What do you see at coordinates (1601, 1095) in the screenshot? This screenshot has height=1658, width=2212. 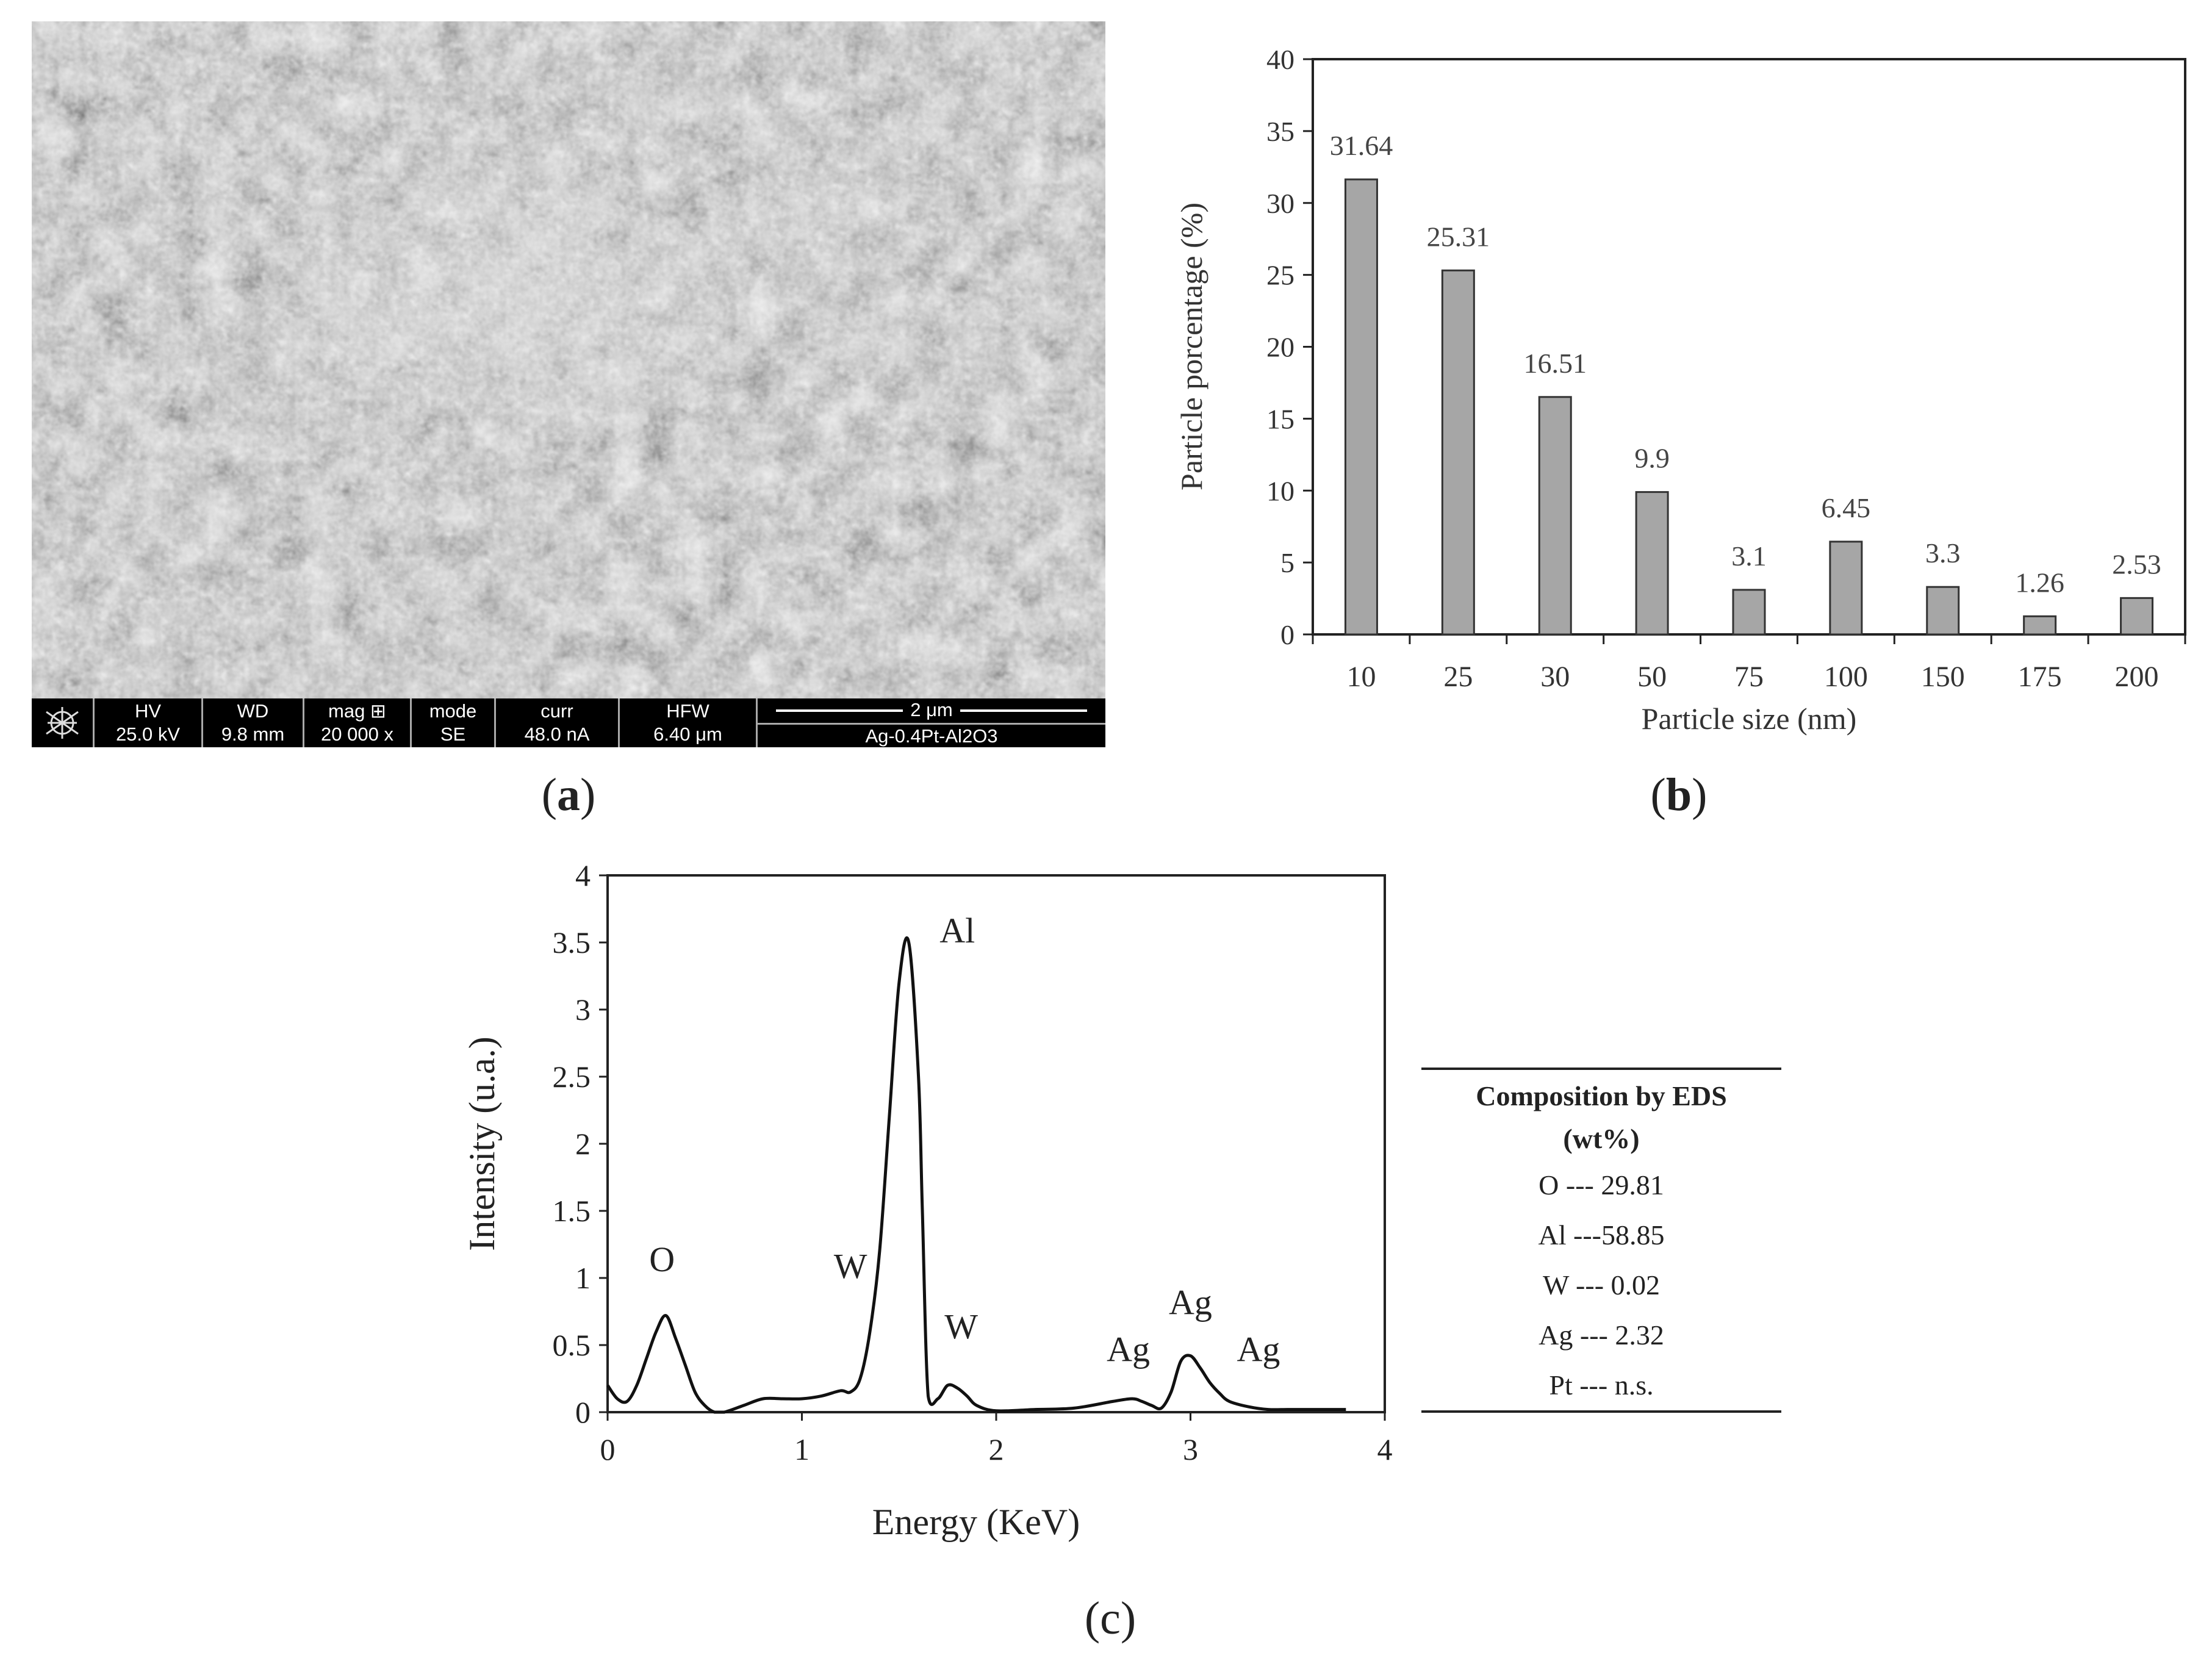 I see `eds-table-header-line1: Composition by EDS` at bounding box center [1601, 1095].